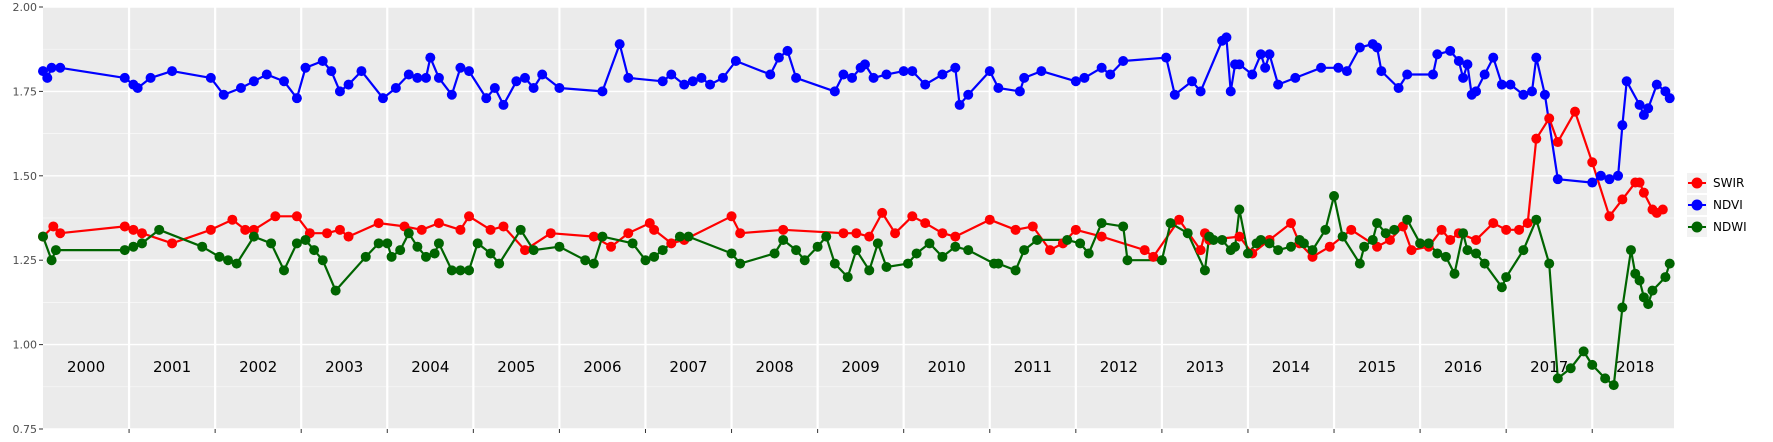 The width and height of the screenshot is (1773, 442). Describe the element at coordinates (1205, 367) in the screenshot. I see `year-label: 2013` at that location.